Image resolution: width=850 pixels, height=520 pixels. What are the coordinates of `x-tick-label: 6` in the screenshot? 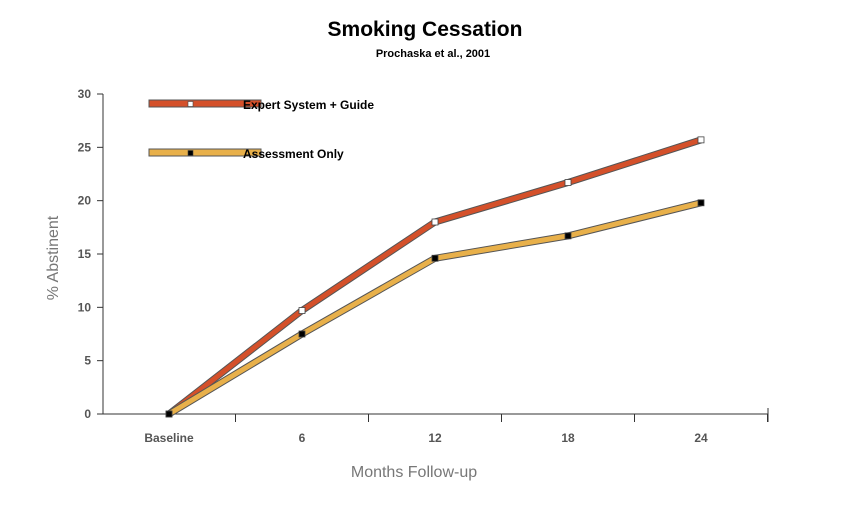 It's located at (302, 438).